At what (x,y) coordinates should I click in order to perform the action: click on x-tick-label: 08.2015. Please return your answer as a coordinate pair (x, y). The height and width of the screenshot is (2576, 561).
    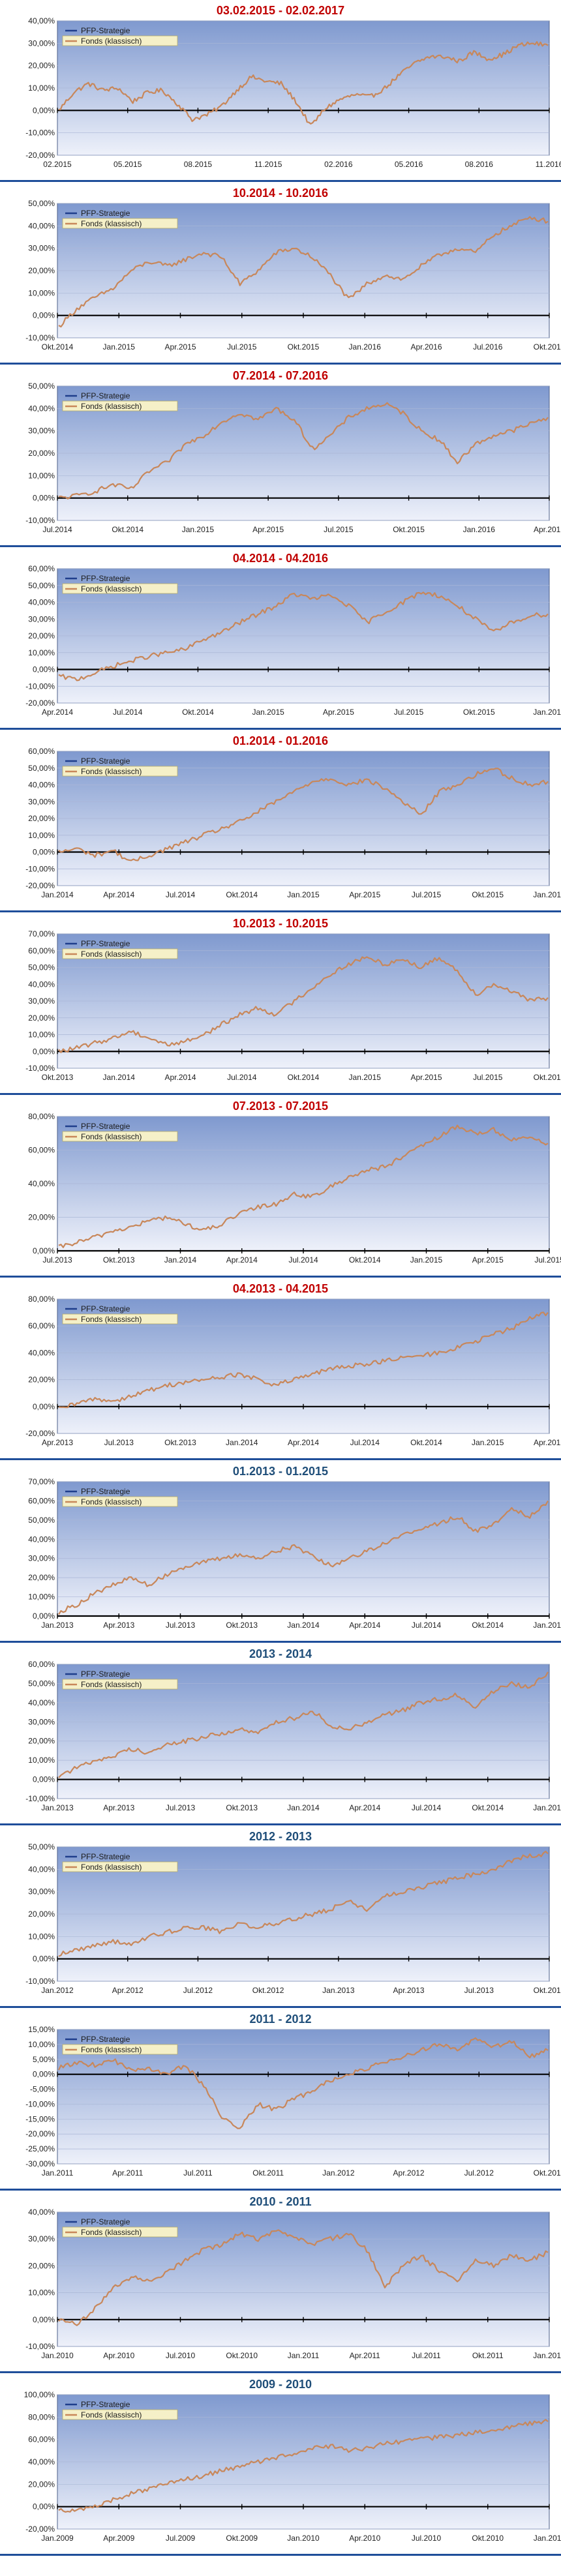
    Looking at the image, I should click on (198, 164).